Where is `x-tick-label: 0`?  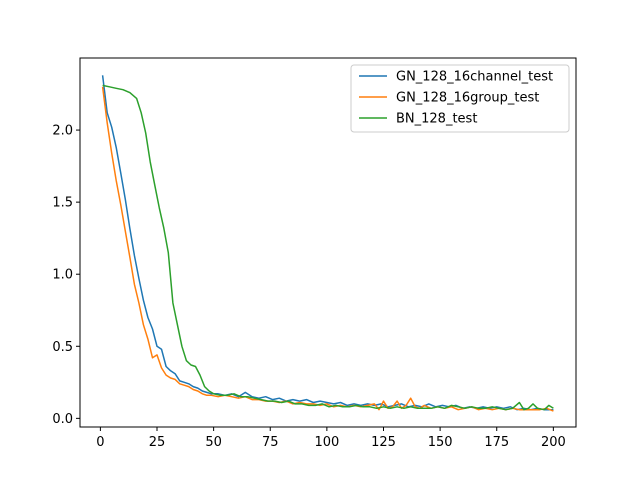
x-tick-label: 0 is located at coordinates (100, 442).